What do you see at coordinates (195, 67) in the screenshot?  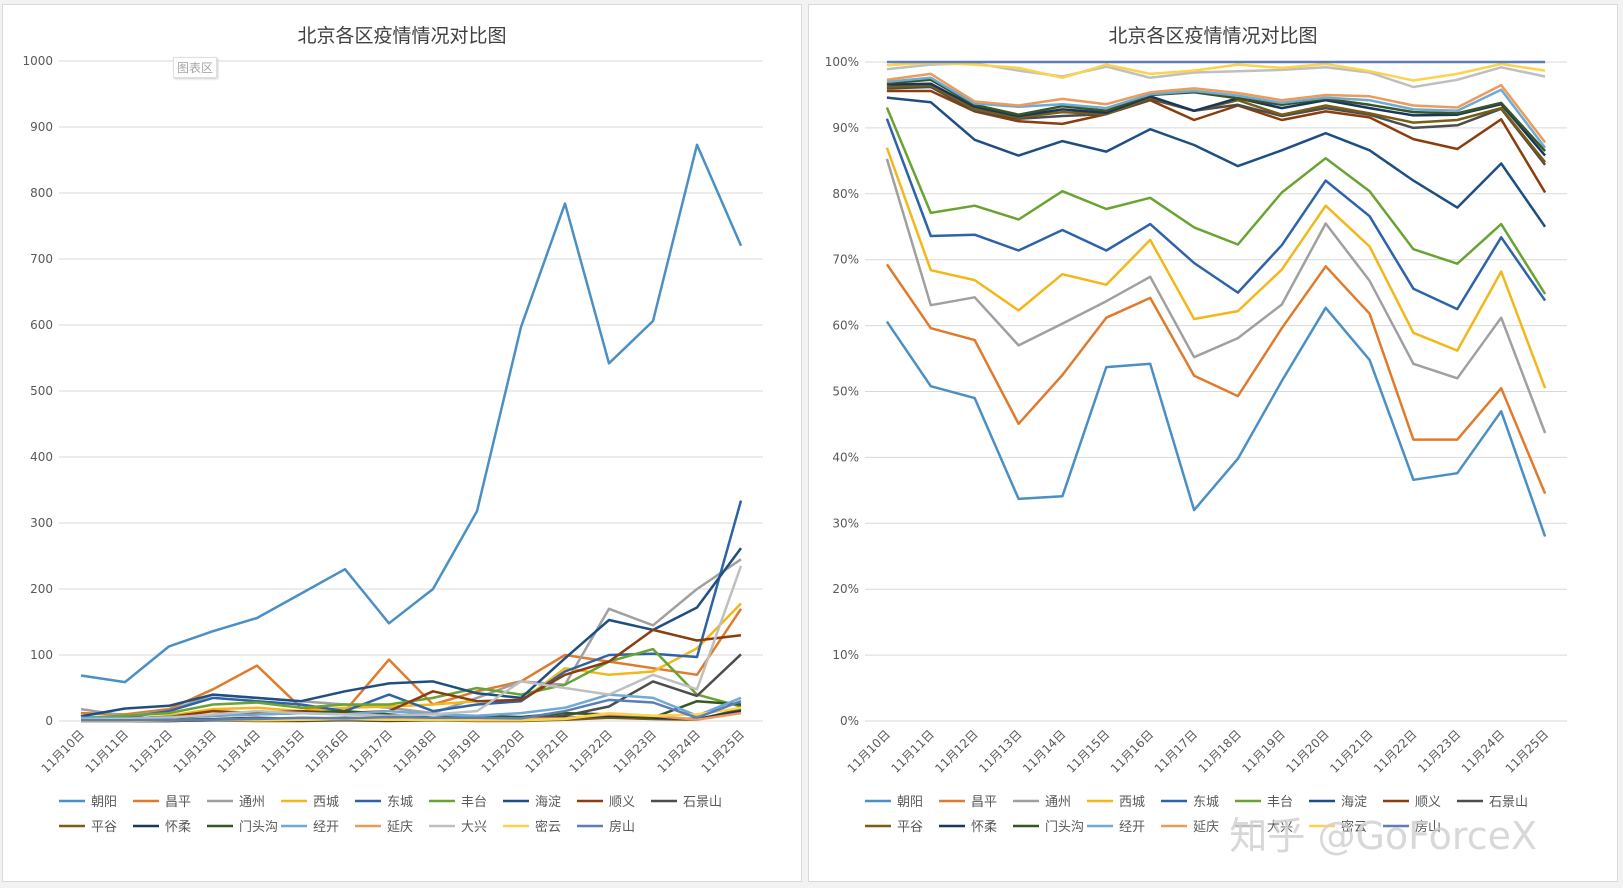 I see `plot-area-badge: 图表区` at bounding box center [195, 67].